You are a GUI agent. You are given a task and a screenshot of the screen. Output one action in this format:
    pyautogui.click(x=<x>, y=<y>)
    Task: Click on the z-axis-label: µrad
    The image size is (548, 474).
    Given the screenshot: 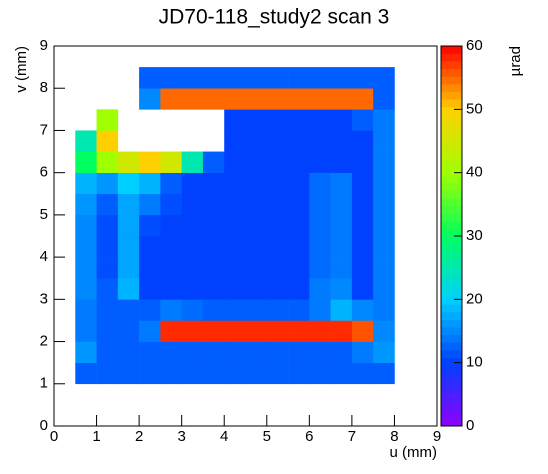 What is the action you would take?
    pyautogui.click(x=515, y=61)
    